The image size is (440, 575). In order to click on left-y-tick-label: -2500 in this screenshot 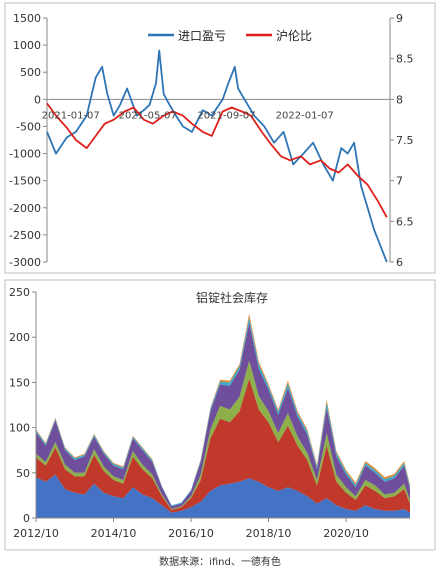, I will do `click(25, 235)`.